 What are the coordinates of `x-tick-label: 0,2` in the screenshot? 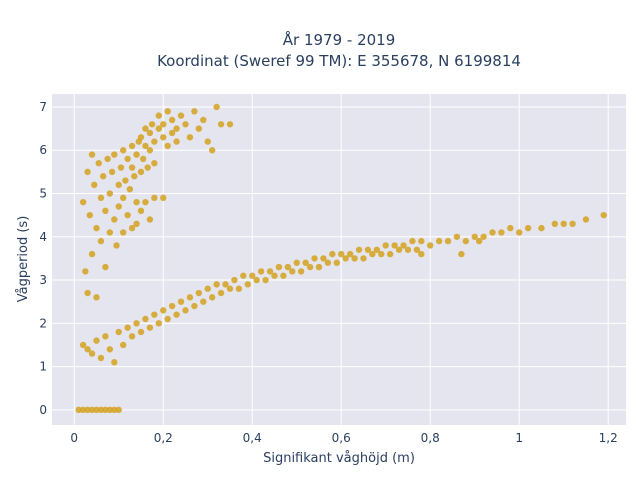 It's located at (163, 438).